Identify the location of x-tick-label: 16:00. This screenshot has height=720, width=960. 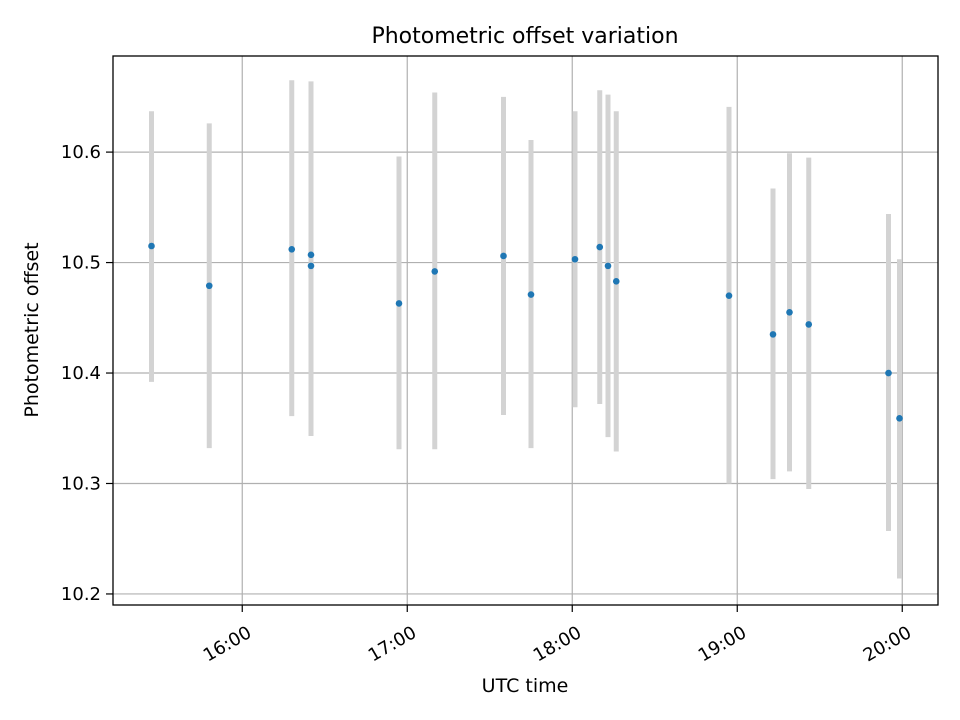
(227, 644).